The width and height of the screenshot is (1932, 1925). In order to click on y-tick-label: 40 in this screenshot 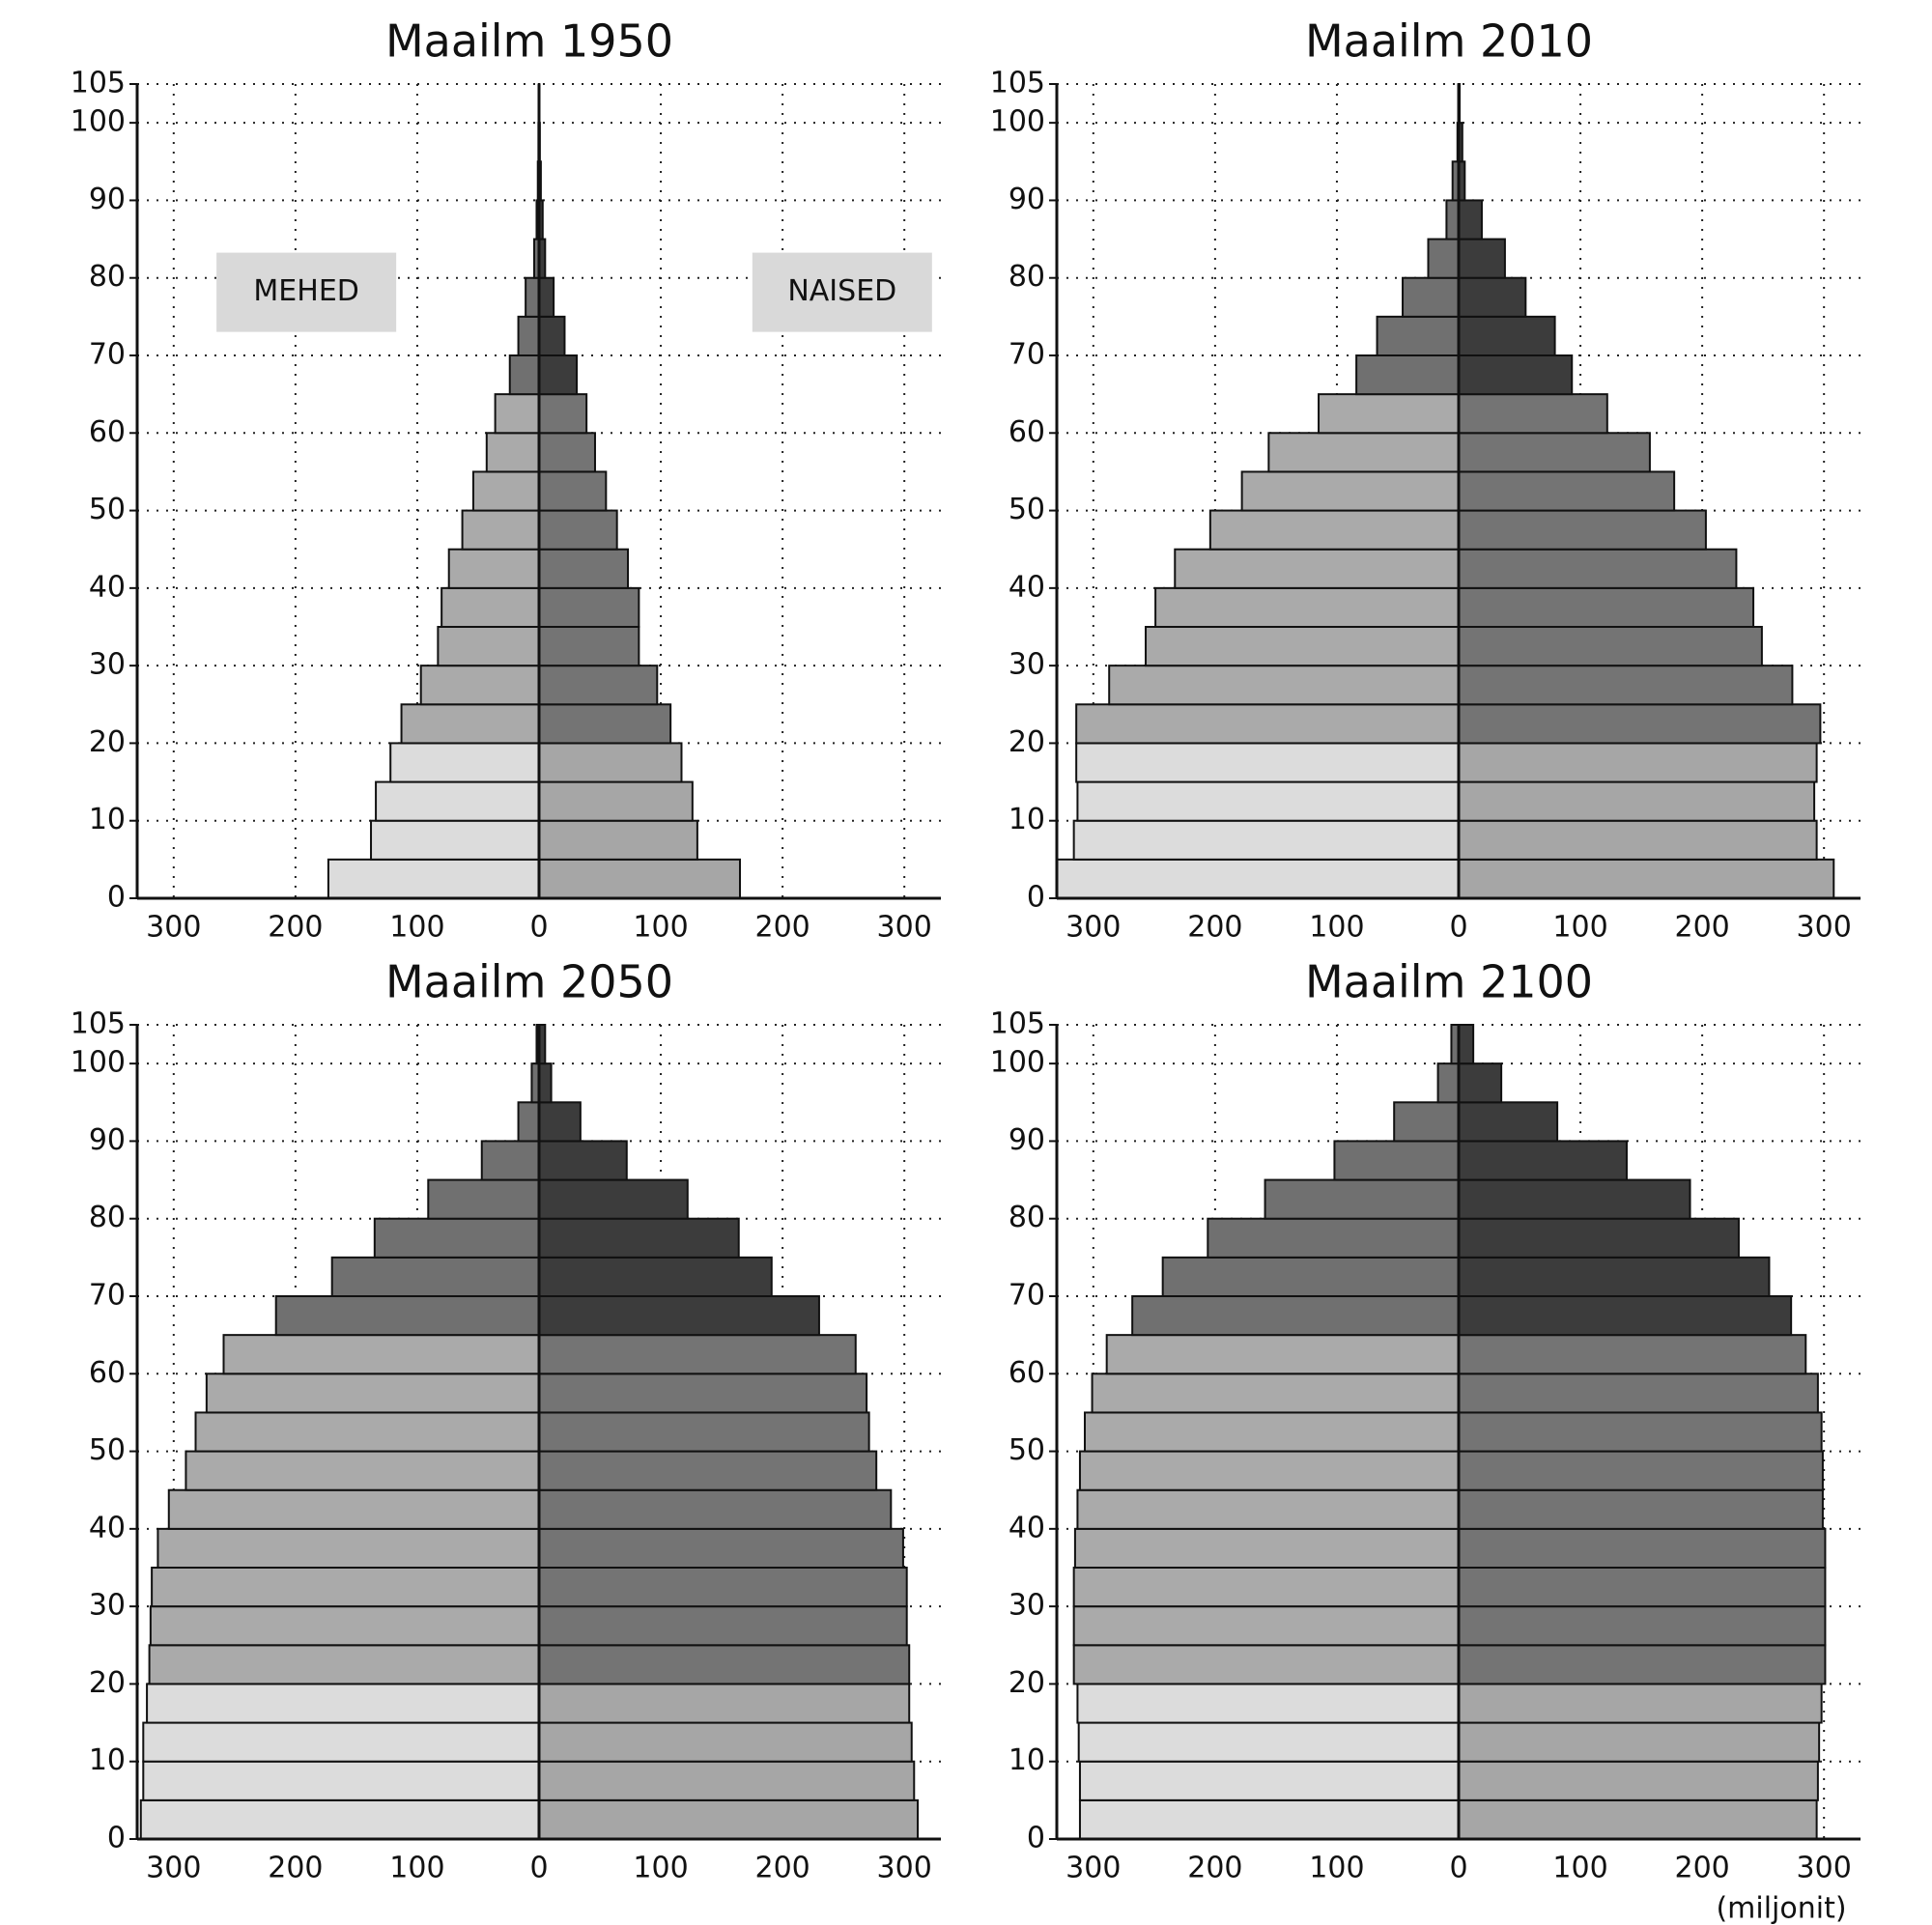, I will do `click(1027, 1528)`.